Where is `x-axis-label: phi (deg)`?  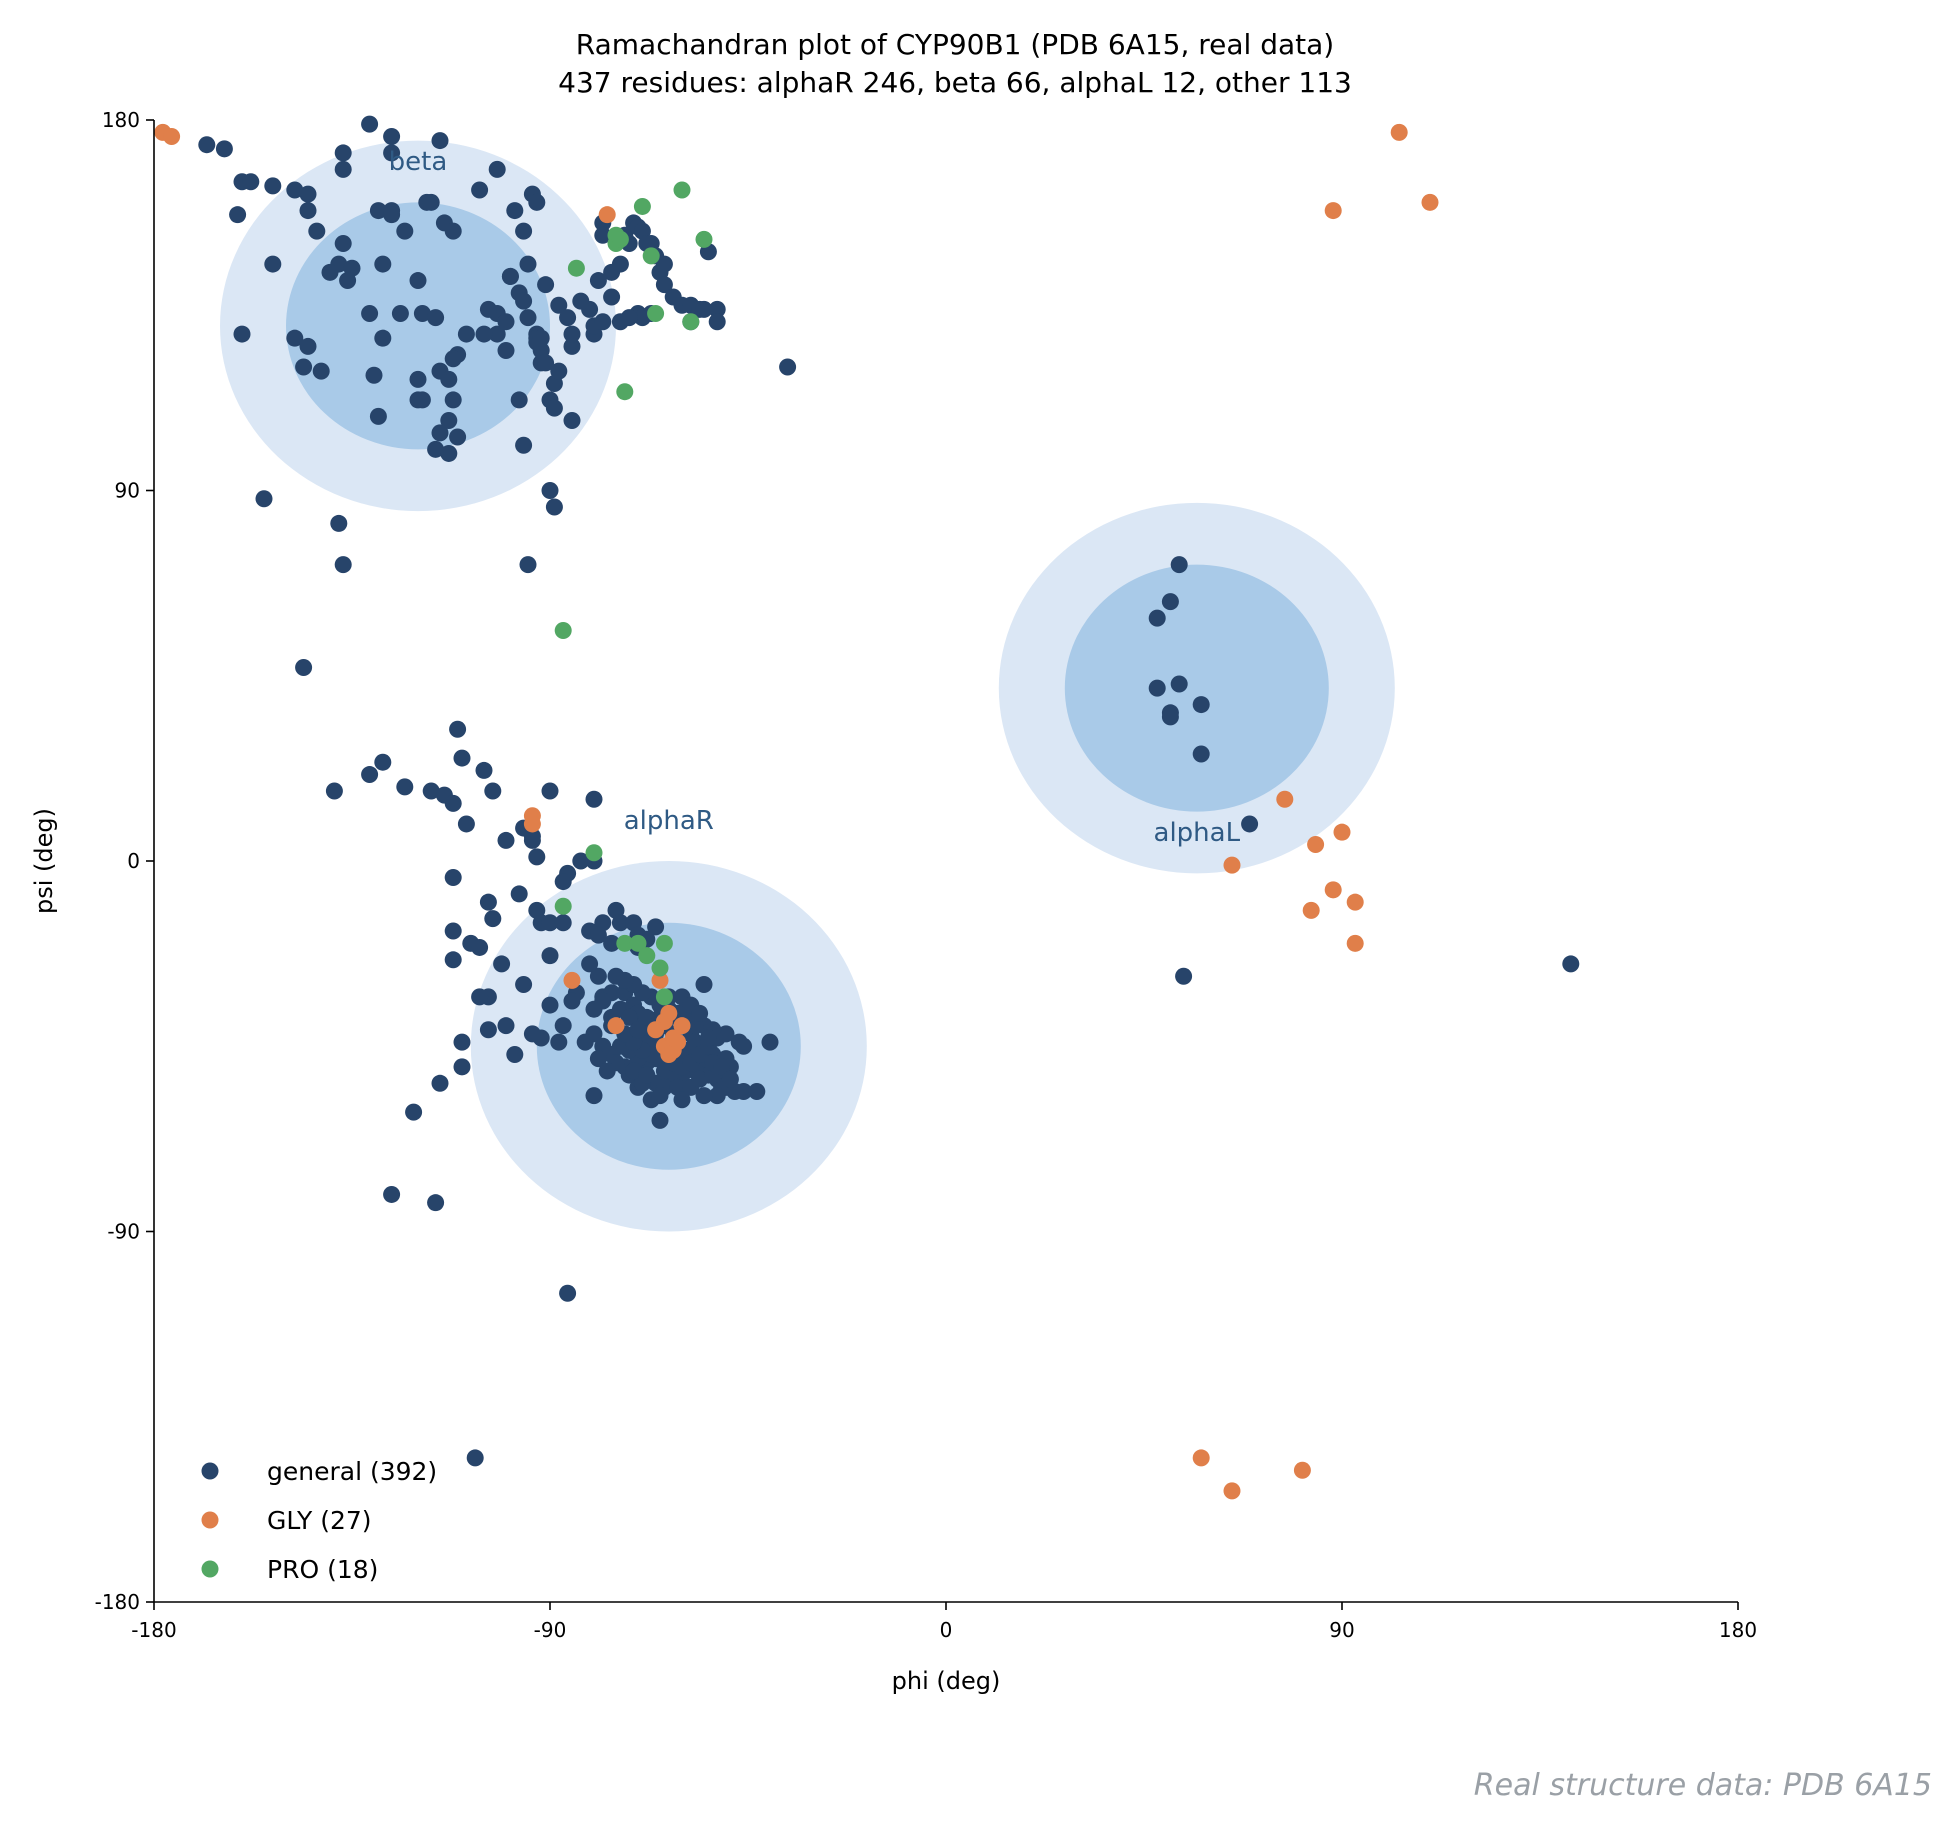
x-axis-label: phi (deg) is located at coordinates (946, 1681).